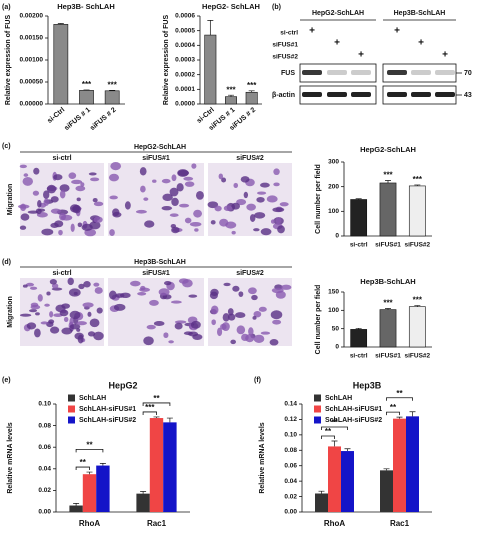 The image size is (480, 538). What do you see at coordinates (359, 356) in the screenshot?
I see `x-tick-label: si-ctrl` at bounding box center [359, 356].